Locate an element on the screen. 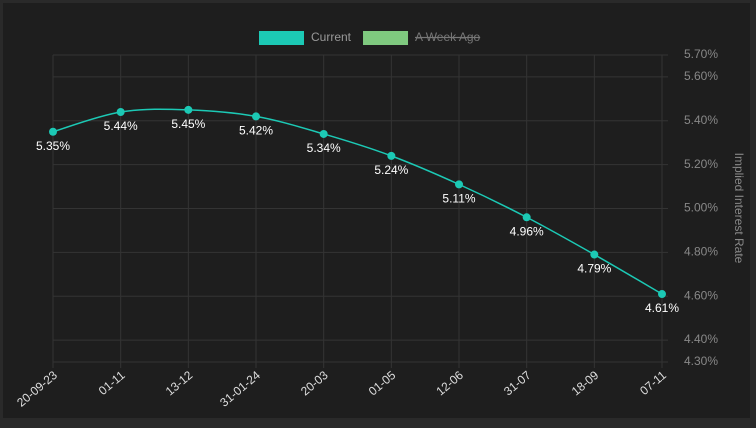  data-label: 4.79% is located at coordinates (594, 269).